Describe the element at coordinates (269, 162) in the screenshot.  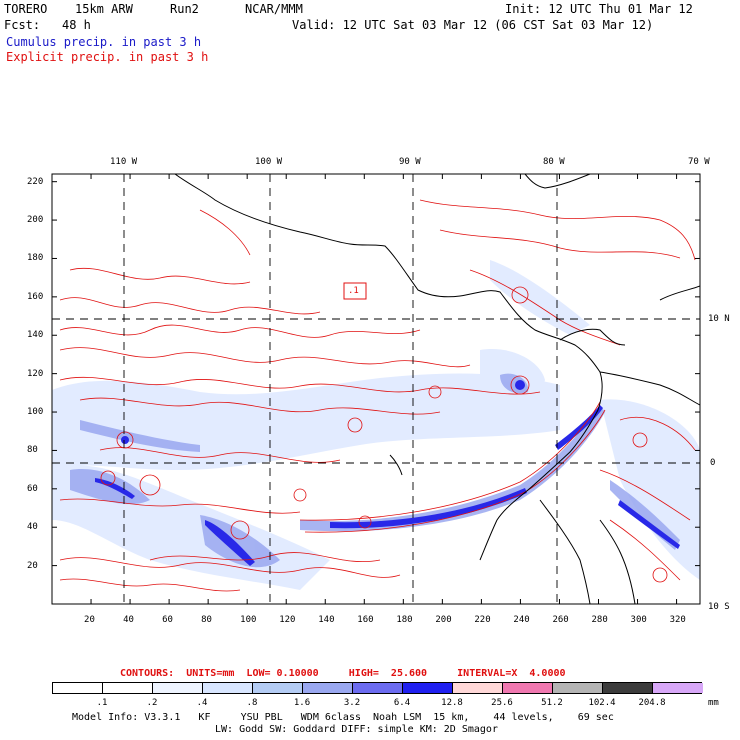
I see `lon-label-100w: 100 W` at that location.